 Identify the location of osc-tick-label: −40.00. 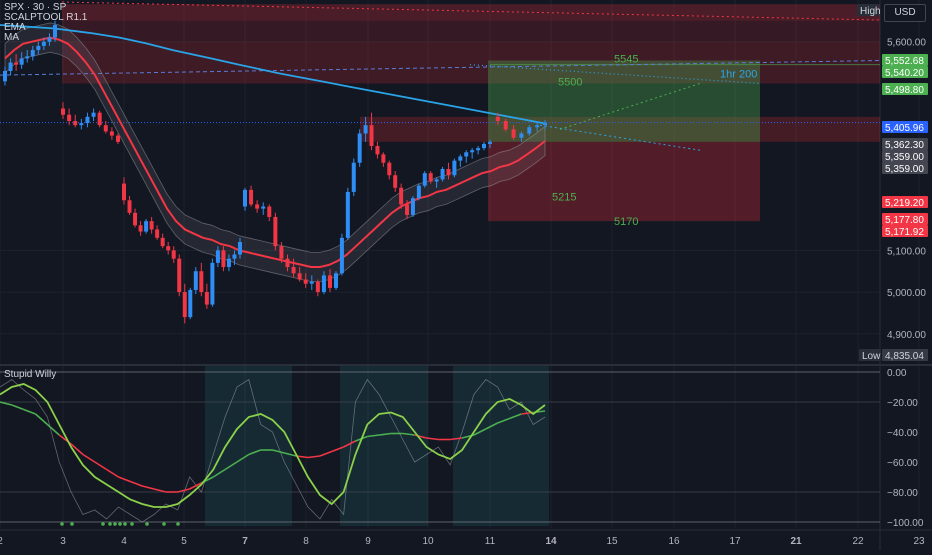
(902, 433).